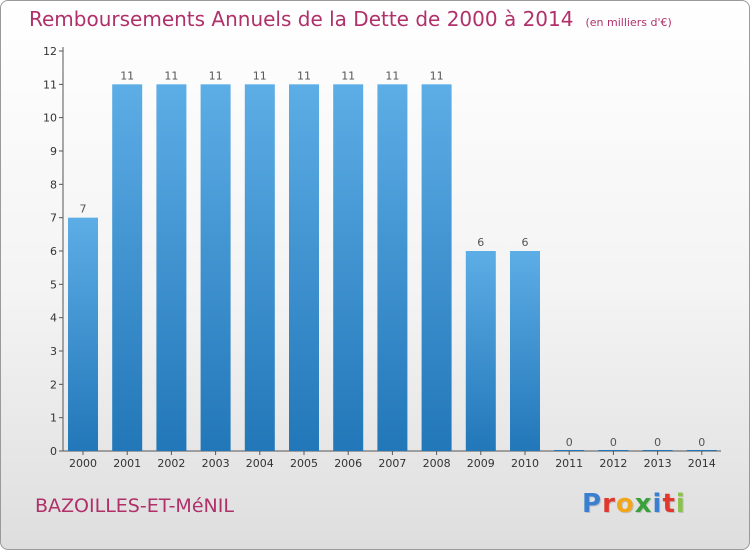 This screenshot has height=550, width=750. What do you see at coordinates (702, 463) in the screenshot?
I see `x-tick-label: 2014` at bounding box center [702, 463].